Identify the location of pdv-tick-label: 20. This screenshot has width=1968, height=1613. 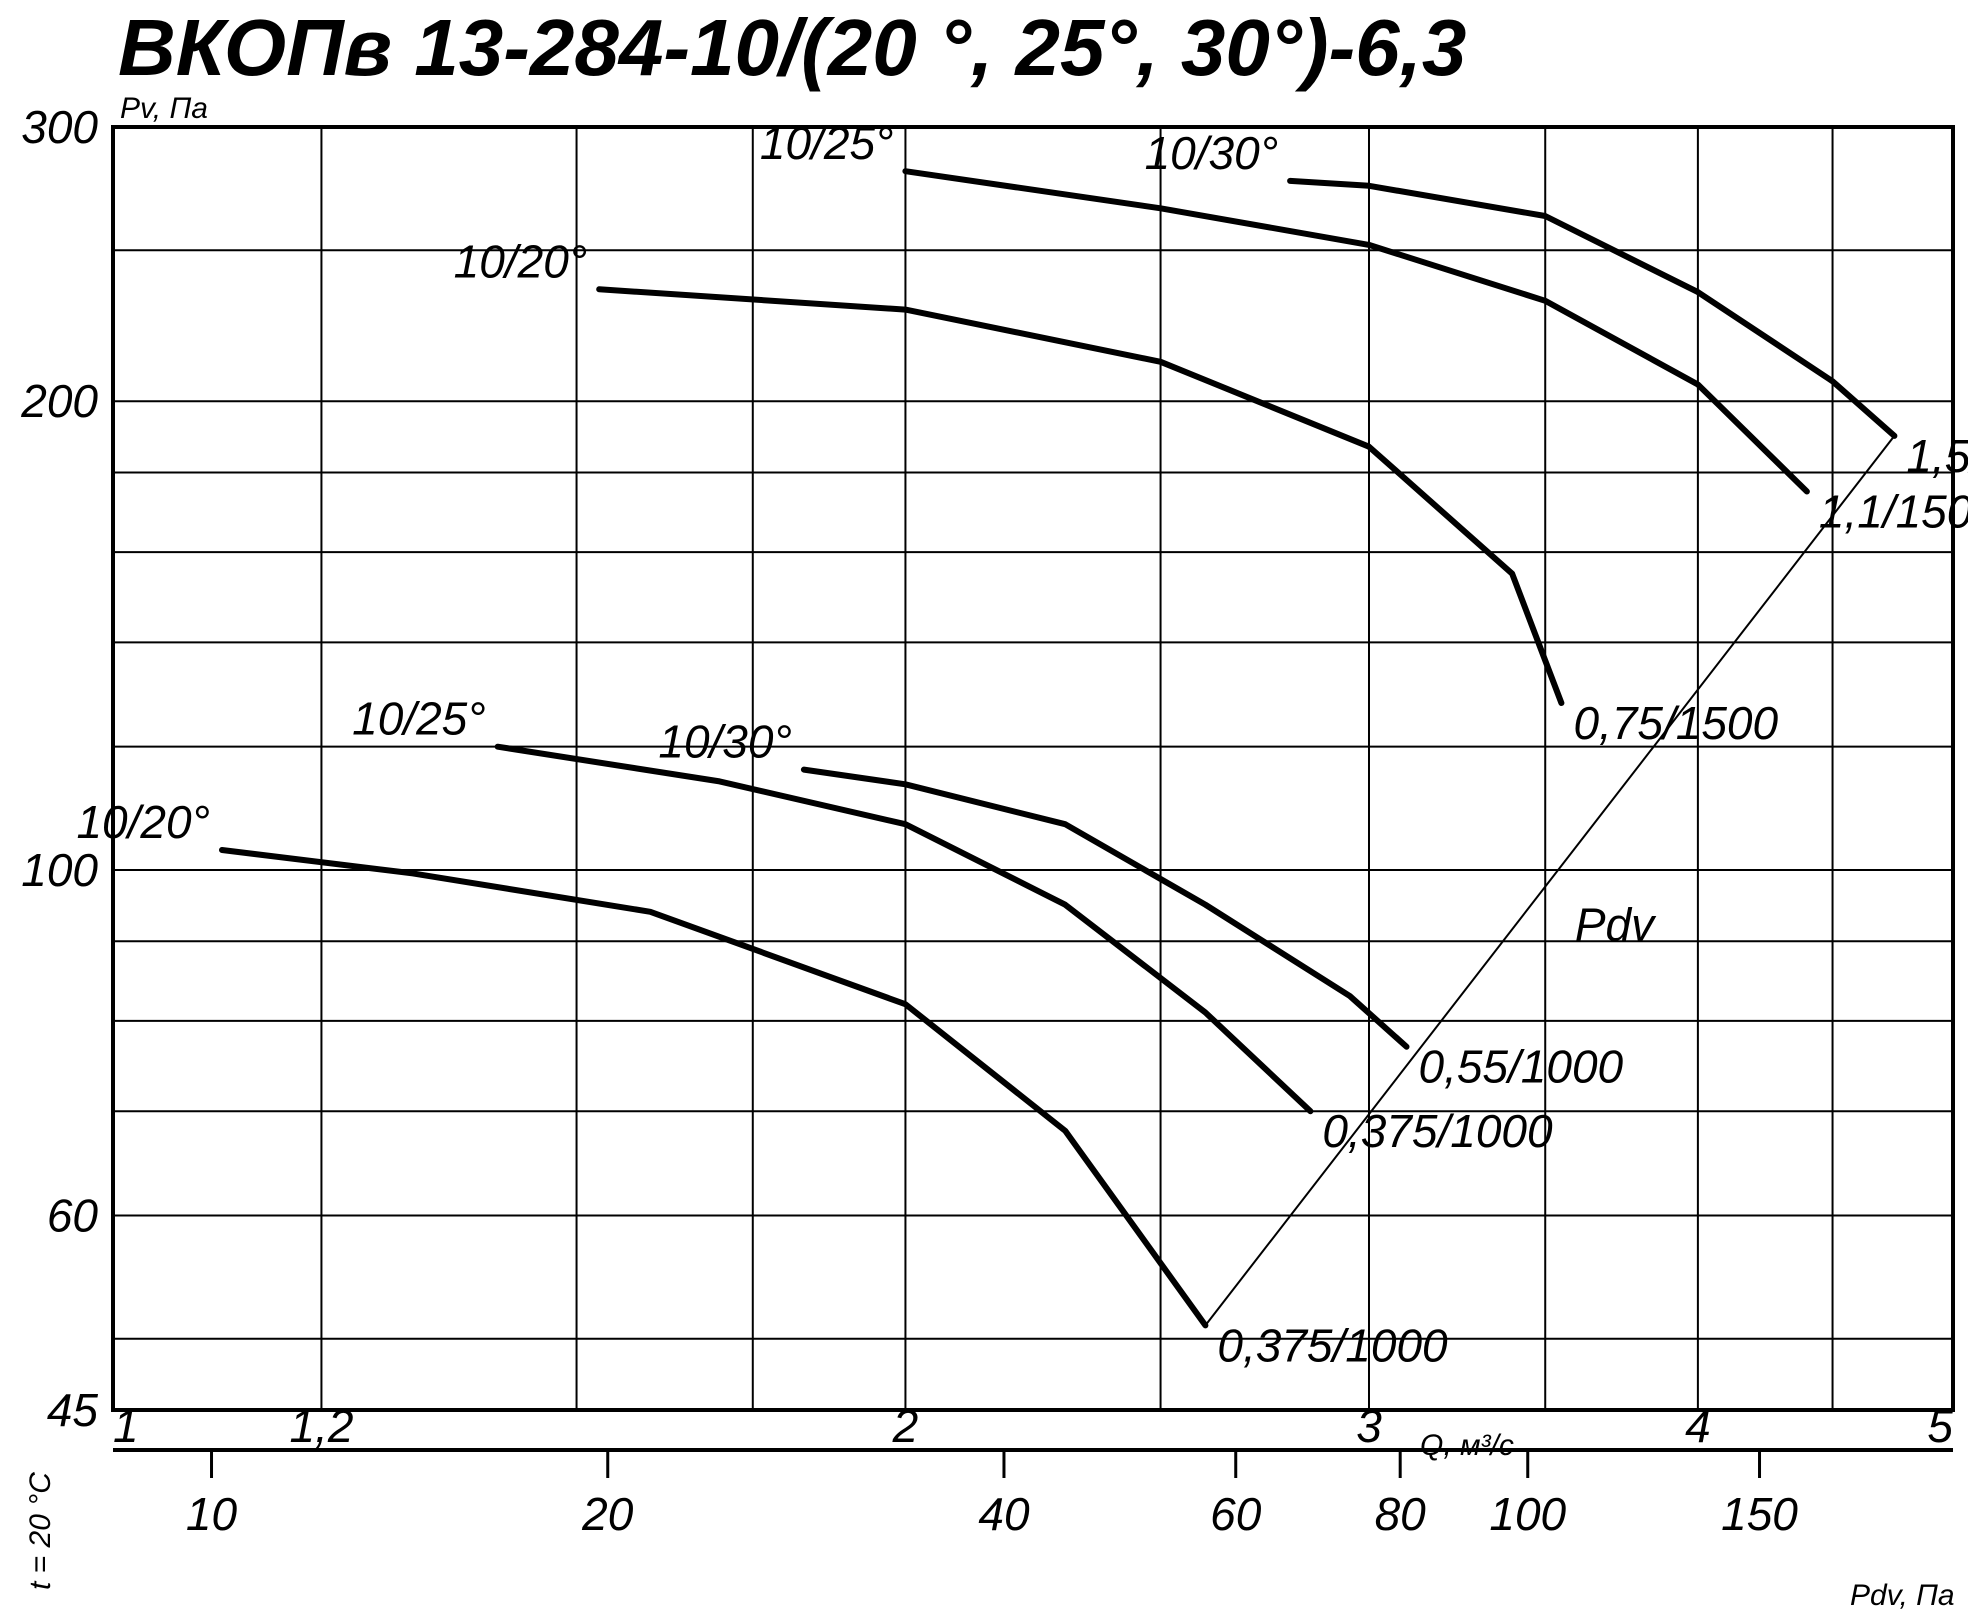
(607, 1514).